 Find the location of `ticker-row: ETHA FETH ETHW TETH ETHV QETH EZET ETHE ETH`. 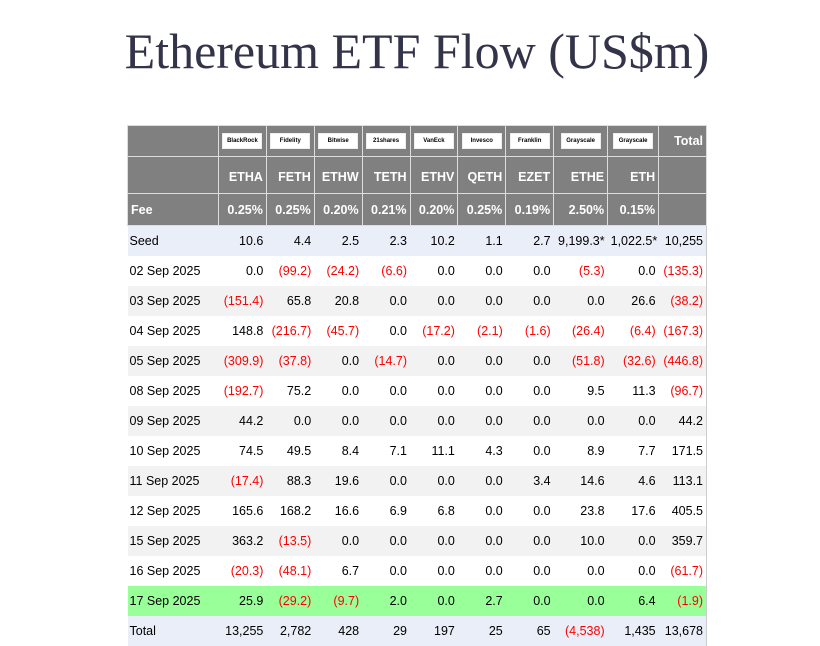

ticker-row: ETHA FETH ETHW TETH ETHV QETH EZET ETHE ETH is located at coordinates (417, 175).